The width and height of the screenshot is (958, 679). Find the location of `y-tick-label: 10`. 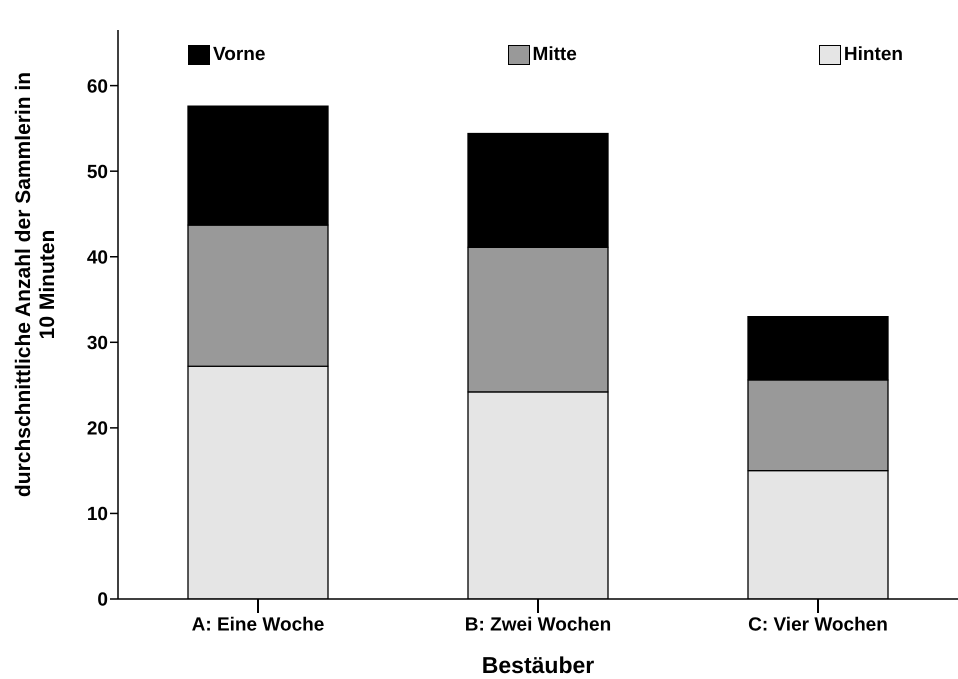

y-tick-label: 10 is located at coordinates (97, 515).